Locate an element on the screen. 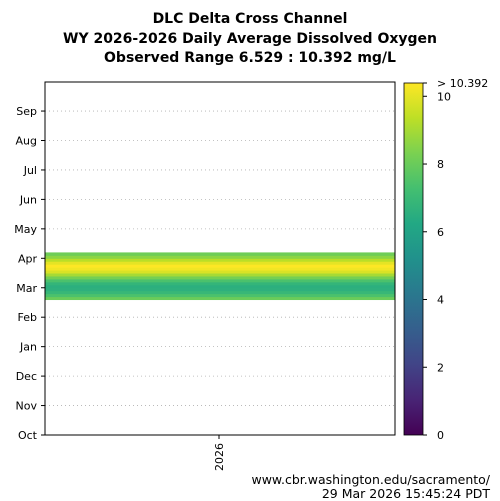  colorbar-tick-label-0: 0 is located at coordinates (440, 435).